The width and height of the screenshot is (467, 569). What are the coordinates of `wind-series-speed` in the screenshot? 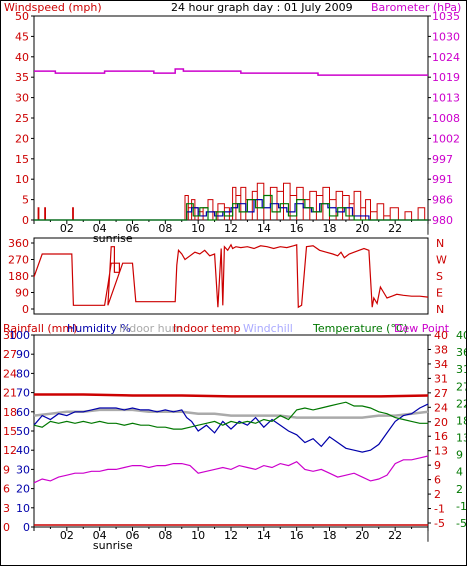 It's located at (231, 207).